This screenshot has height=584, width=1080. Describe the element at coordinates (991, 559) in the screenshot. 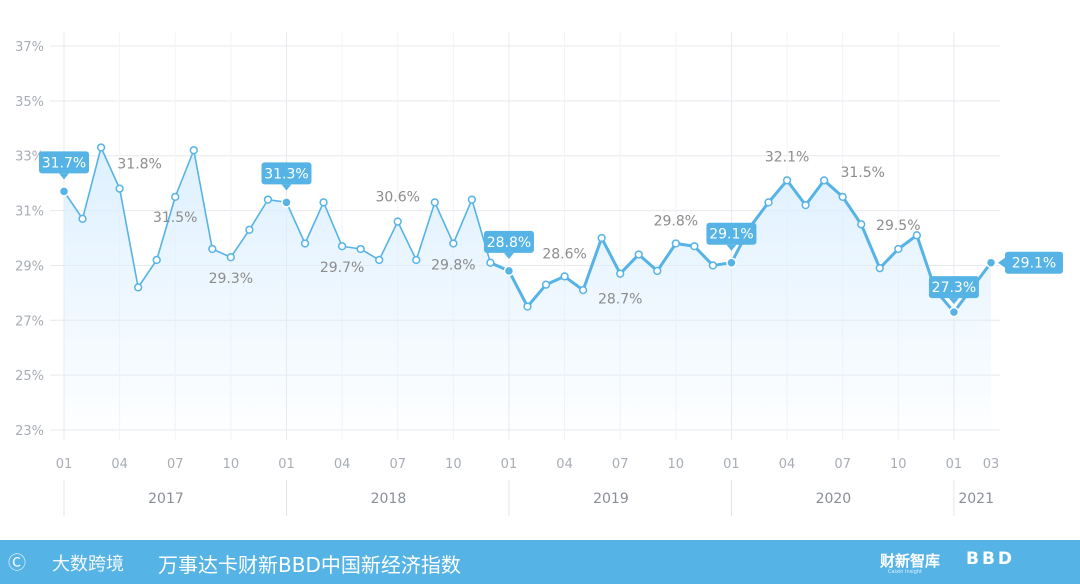

I see `bbd-logo: BBD` at that location.